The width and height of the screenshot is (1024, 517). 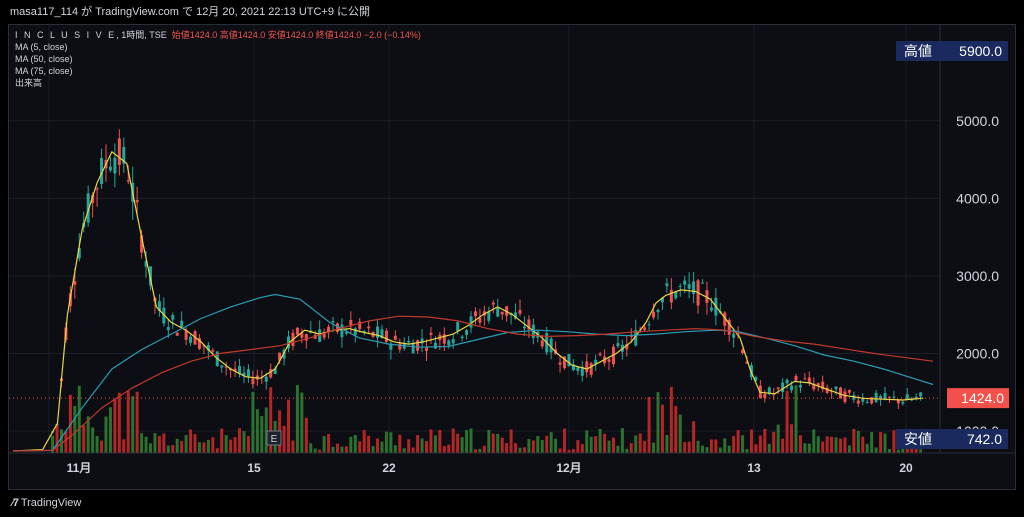 What do you see at coordinates (44, 71) in the screenshot?
I see `legend-ma75: MA (75, close)` at bounding box center [44, 71].